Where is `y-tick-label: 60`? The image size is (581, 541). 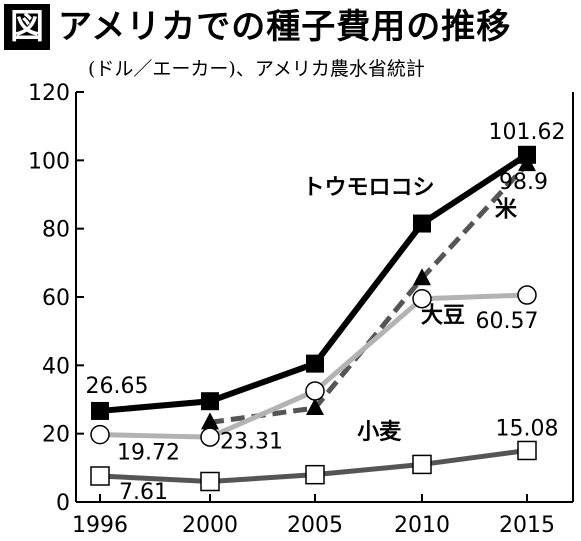 y-tick-label: 60 is located at coordinates (56, 298).